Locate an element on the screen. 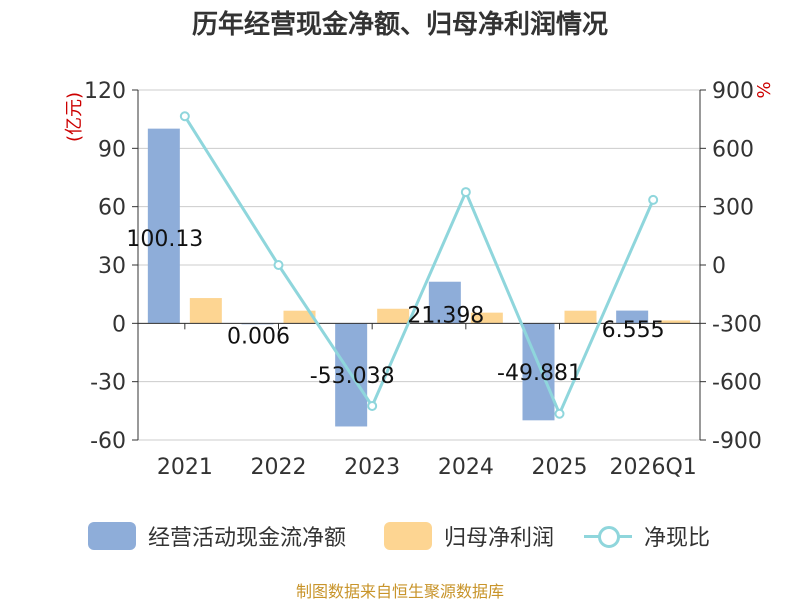  right-tick-label: -900 is located at coordinates (737, 441).